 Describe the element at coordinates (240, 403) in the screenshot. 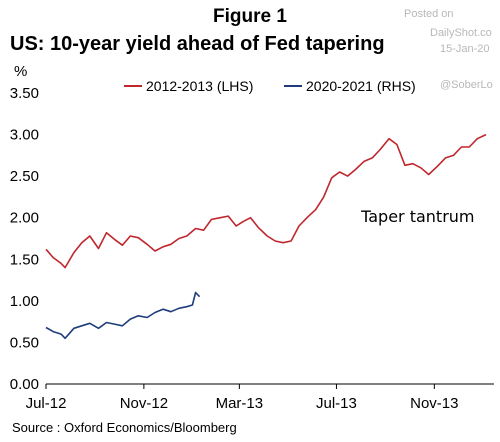

I see `x-tick-label: Mar-13` at that location.